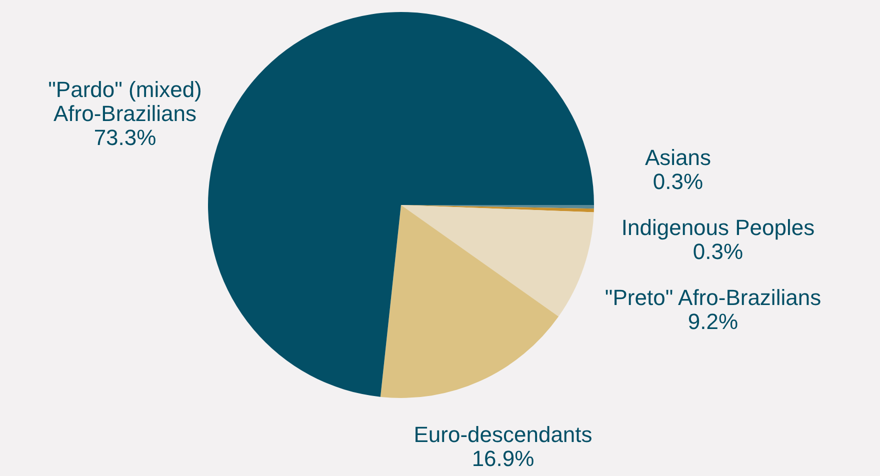 The height and width of the screenshot is (476, 880). Describe the element at coordinates (718, 227) in the screenshot. I see `slice-label: Indigenous Peoples` at that location.